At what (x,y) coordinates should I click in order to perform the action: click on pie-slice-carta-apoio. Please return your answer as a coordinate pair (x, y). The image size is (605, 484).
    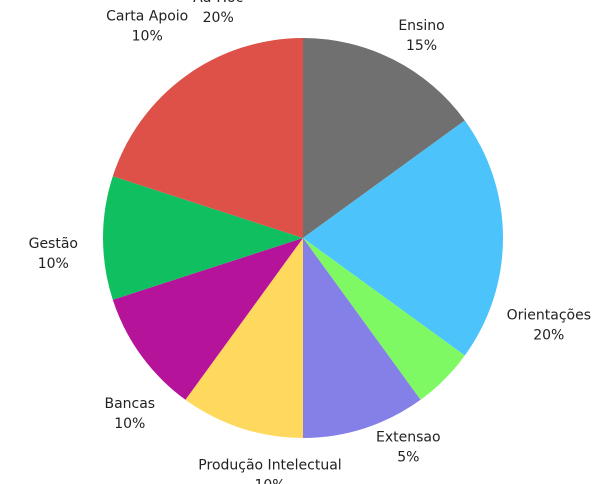
    Looking at the image, I should click on (203, 238).